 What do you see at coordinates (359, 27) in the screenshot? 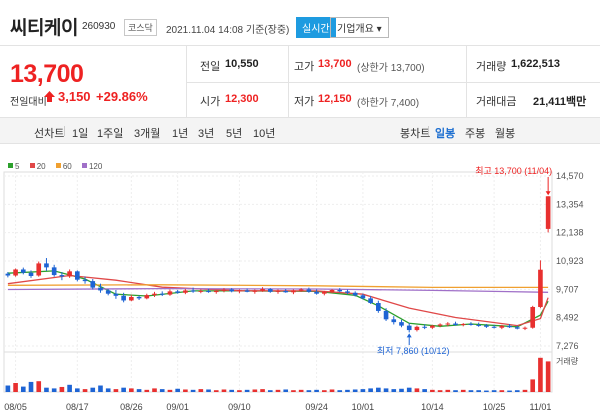
I see `company-overview-button: 기업개요 ▾` at bounding box center [359, 27].